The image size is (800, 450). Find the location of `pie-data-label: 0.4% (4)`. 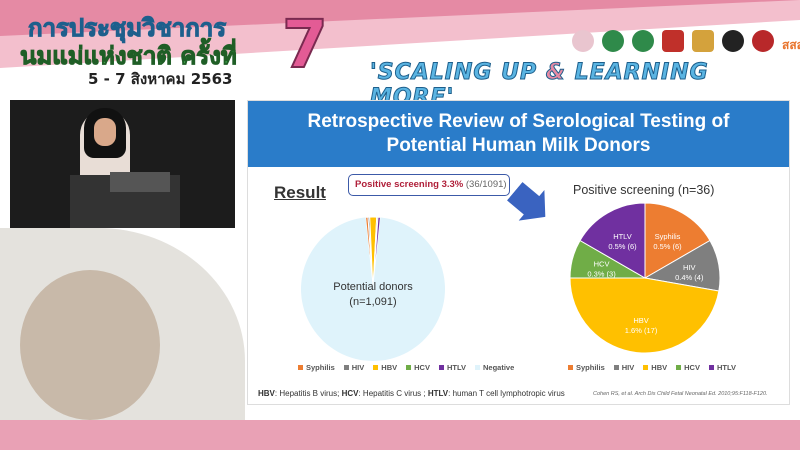

pie-data-label: 0.4% (4) is located at coordinates (689, 277).